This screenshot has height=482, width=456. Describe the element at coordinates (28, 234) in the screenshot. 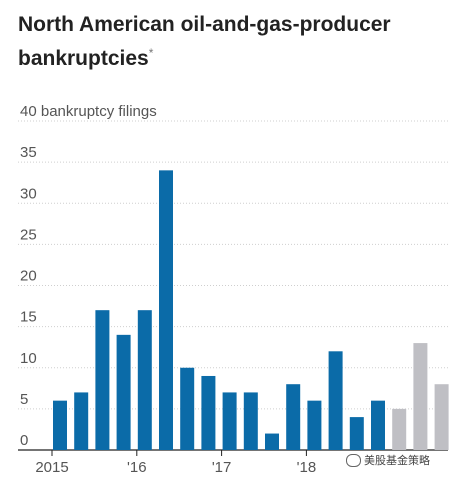

I see `y-tick-label: 25` at that location.